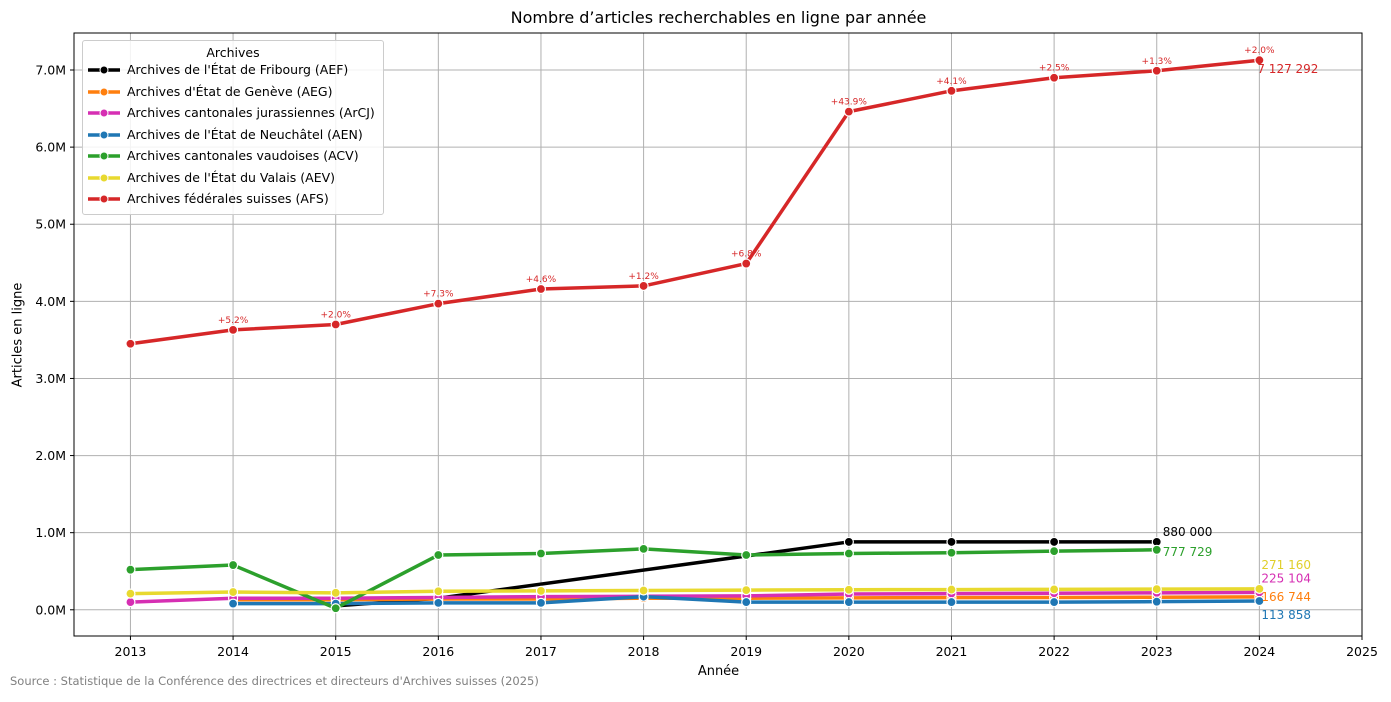  I want to click on x-axis-label: Année, so click(718, 671).